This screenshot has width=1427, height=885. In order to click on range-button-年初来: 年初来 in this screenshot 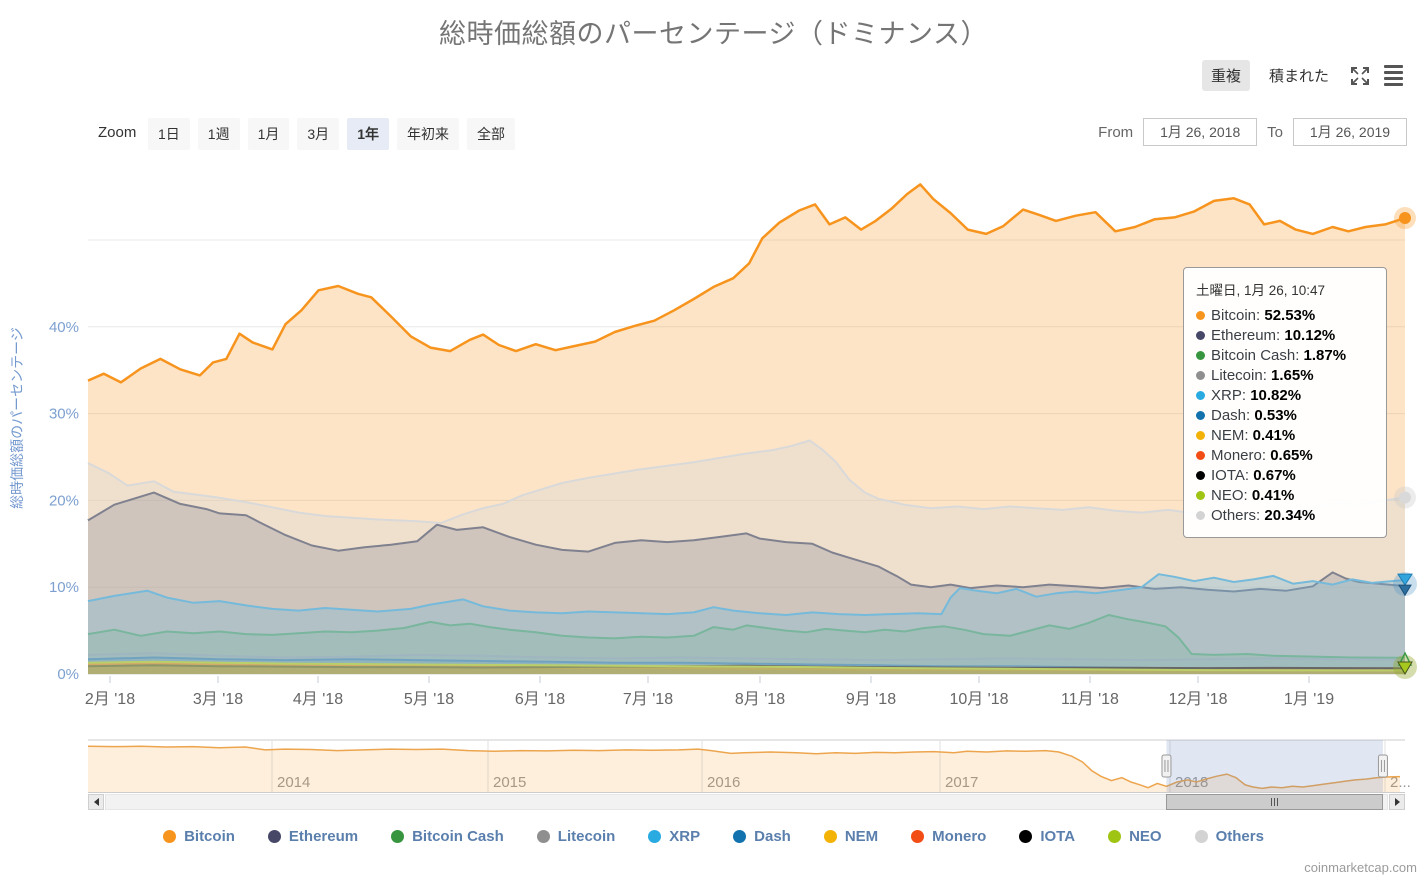, I will do `click(427, 134)`.